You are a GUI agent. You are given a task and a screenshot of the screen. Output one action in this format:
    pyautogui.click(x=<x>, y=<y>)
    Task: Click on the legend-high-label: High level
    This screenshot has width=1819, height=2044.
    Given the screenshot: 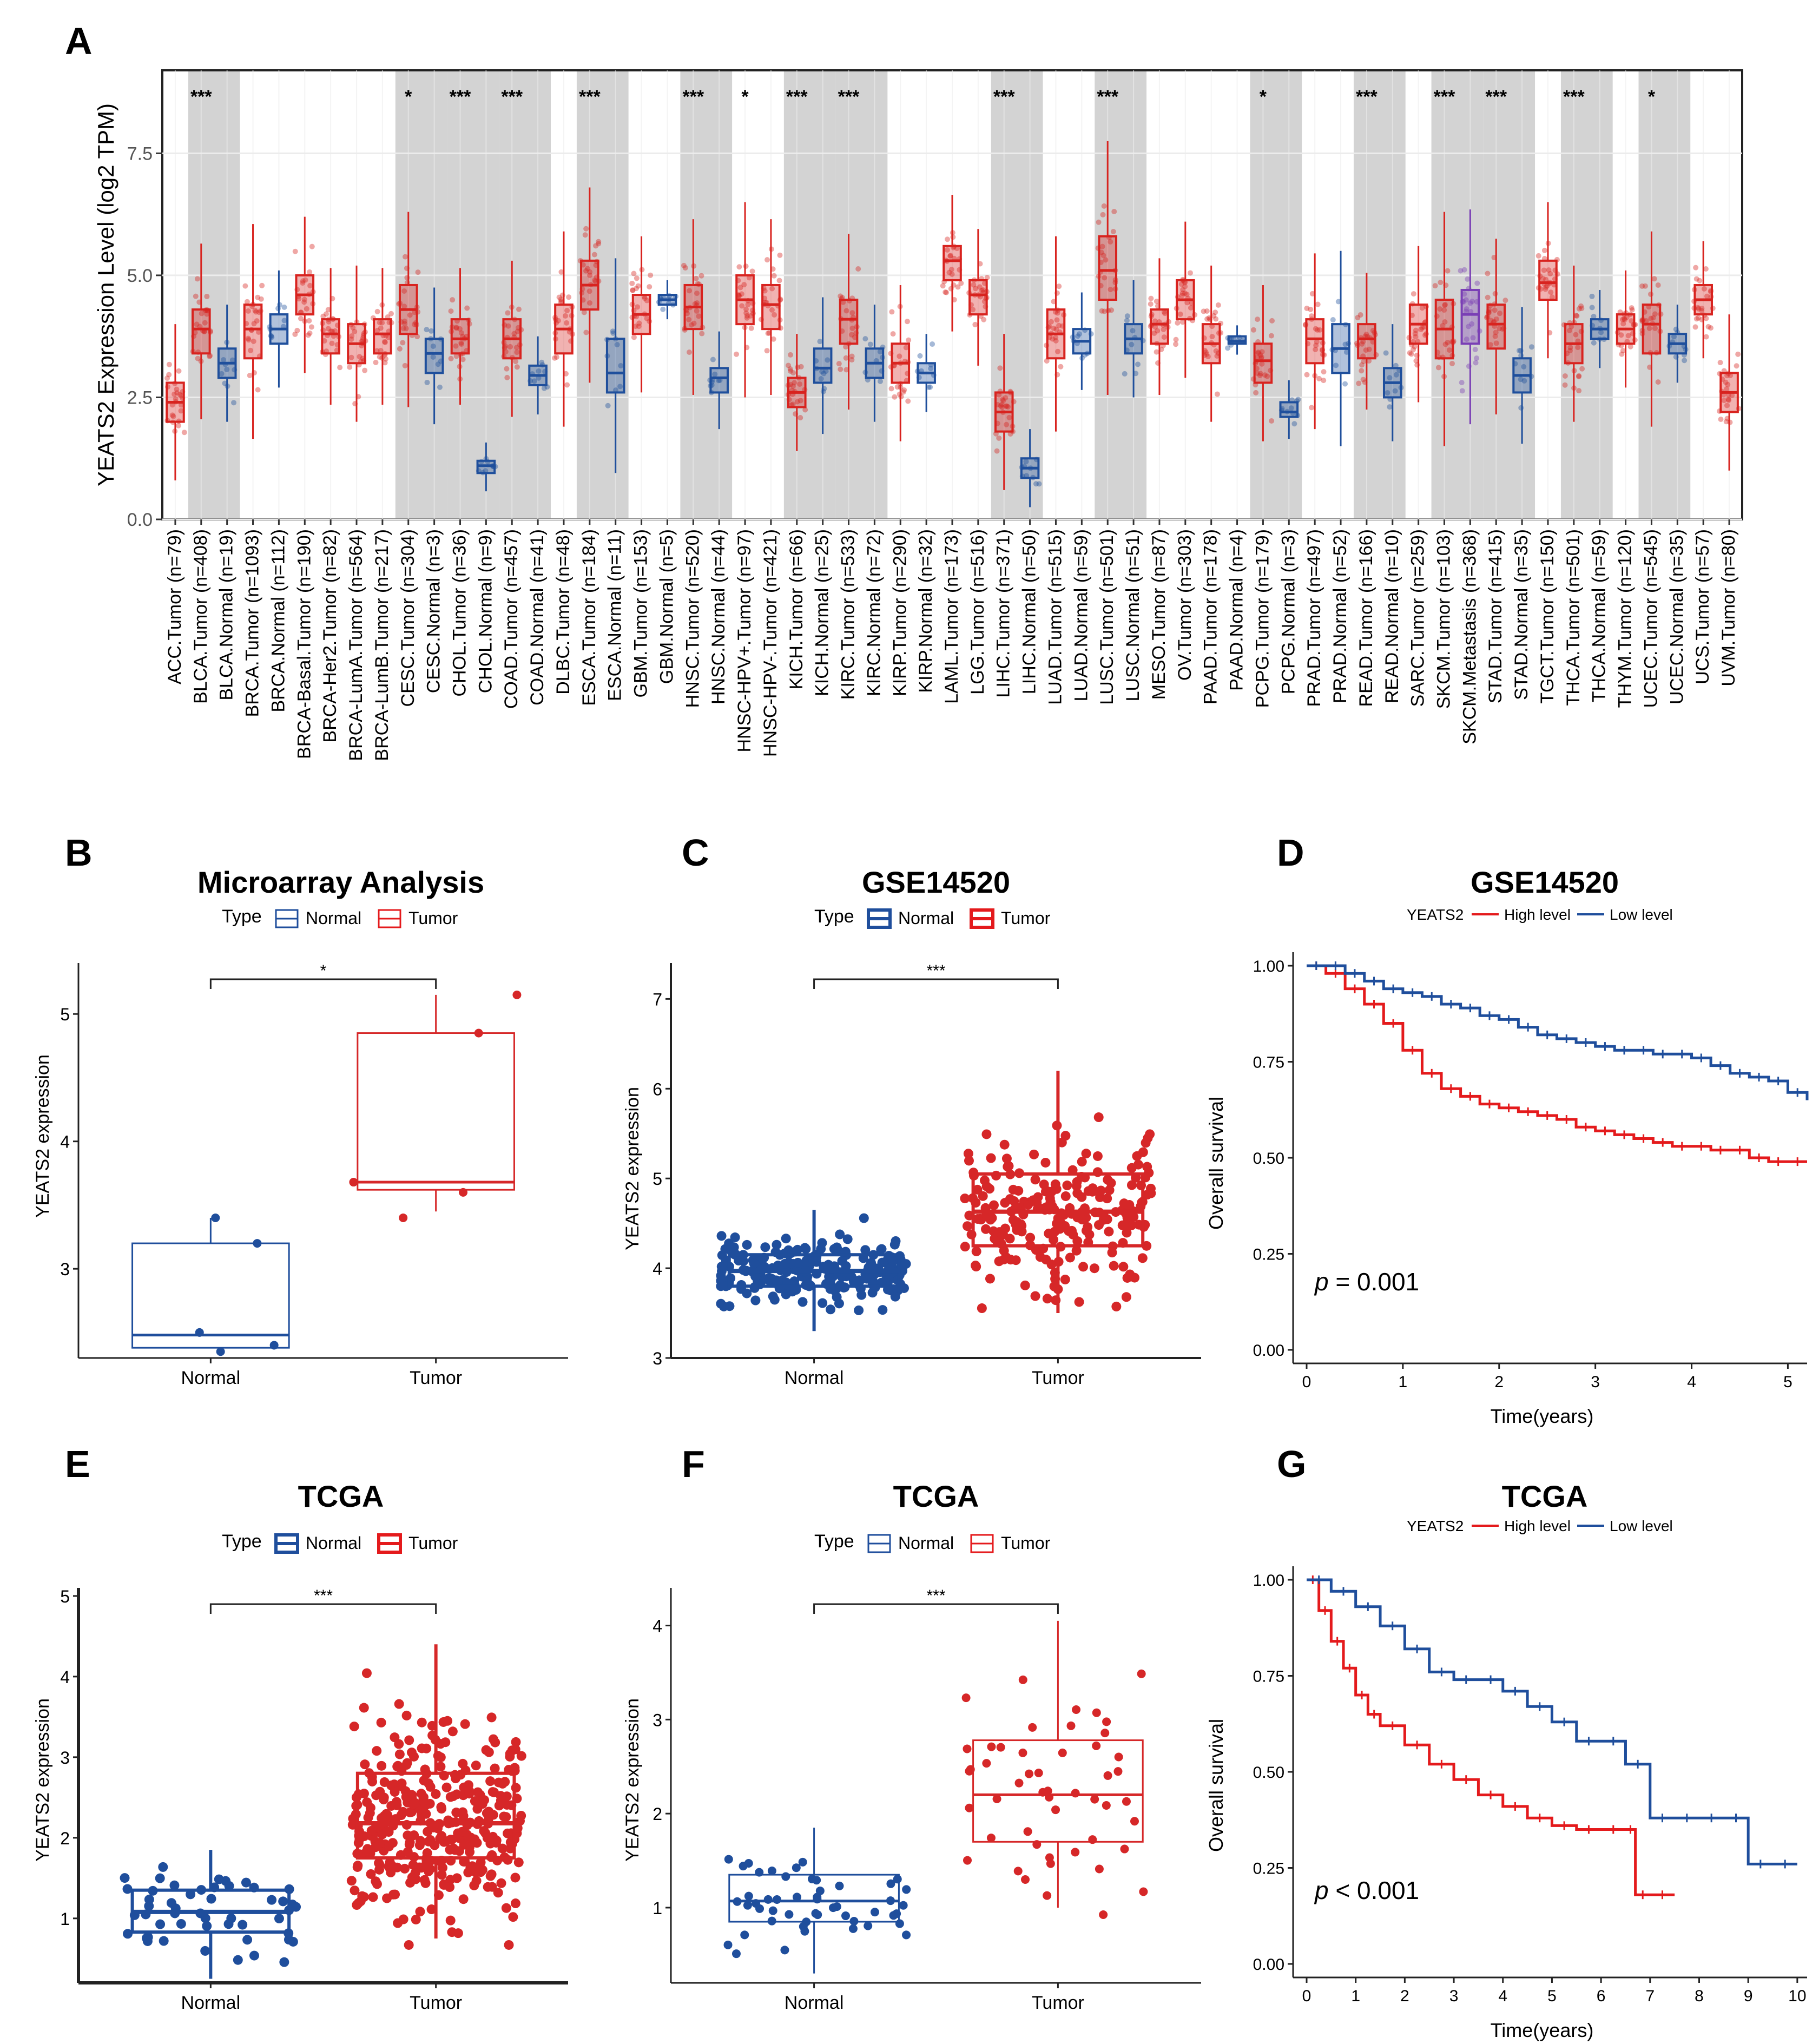 What is the action you would take?
    pyautogui.click(x=1538, y=1526)
    